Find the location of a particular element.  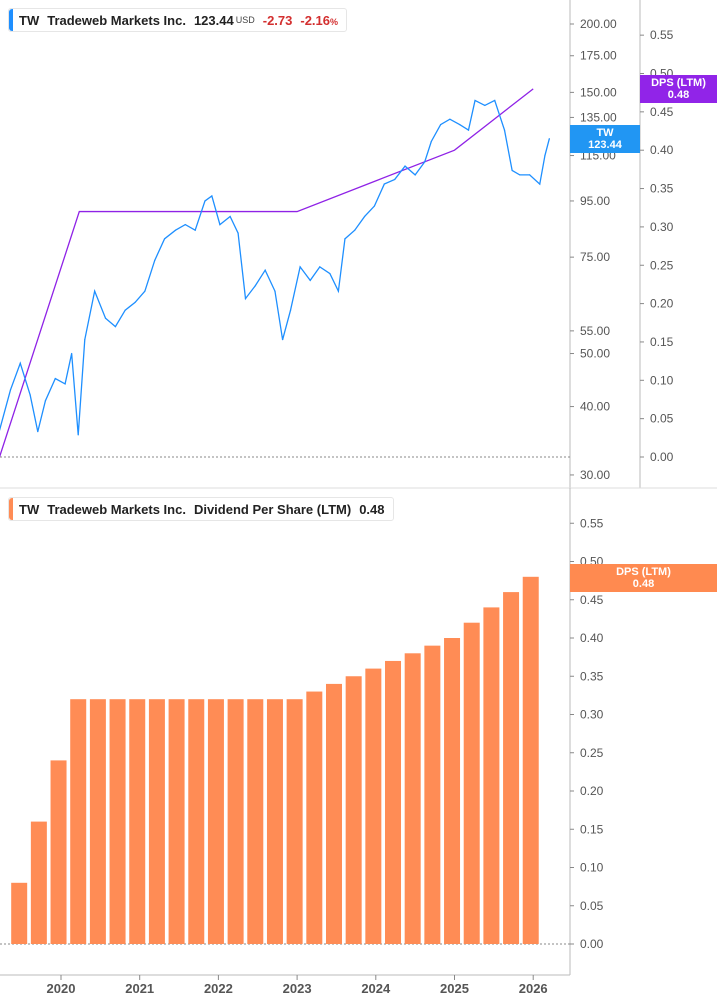

tw-price-tag: TW 123.44 is located at coordinates (605, 139).